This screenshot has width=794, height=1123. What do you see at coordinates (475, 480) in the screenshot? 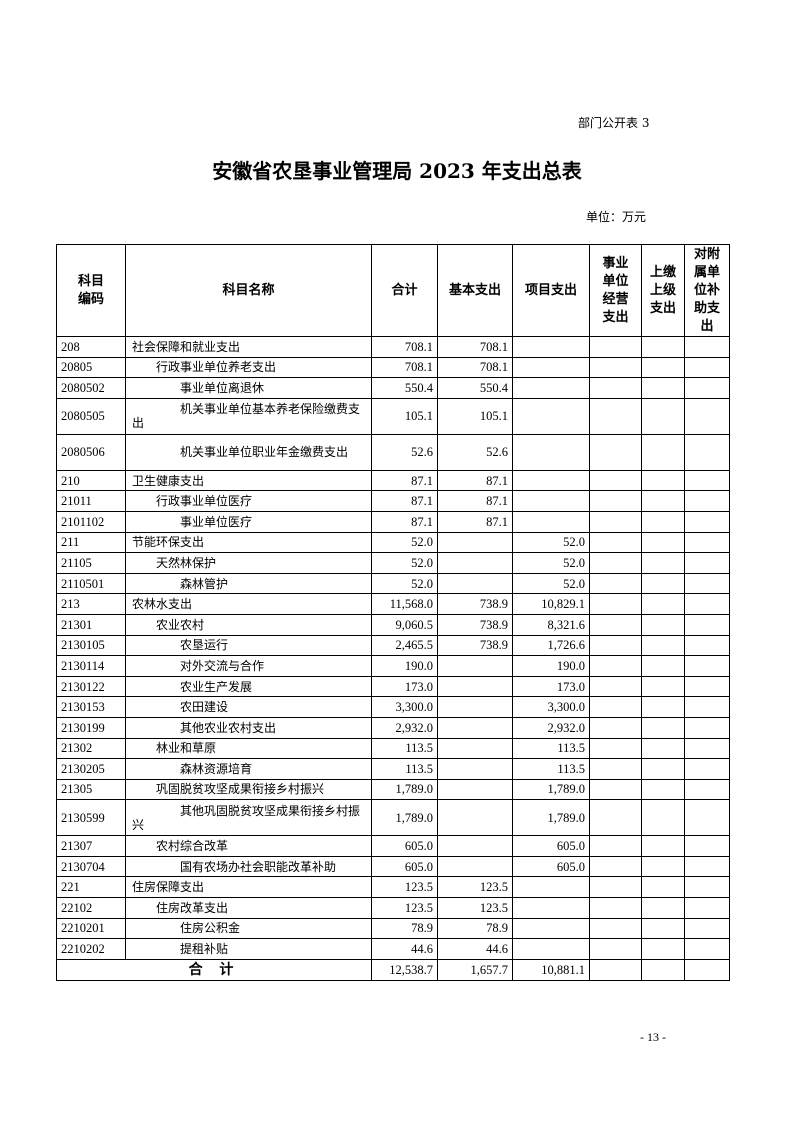
I see `row-basic: 87.1` at bounding box center [475, 480].